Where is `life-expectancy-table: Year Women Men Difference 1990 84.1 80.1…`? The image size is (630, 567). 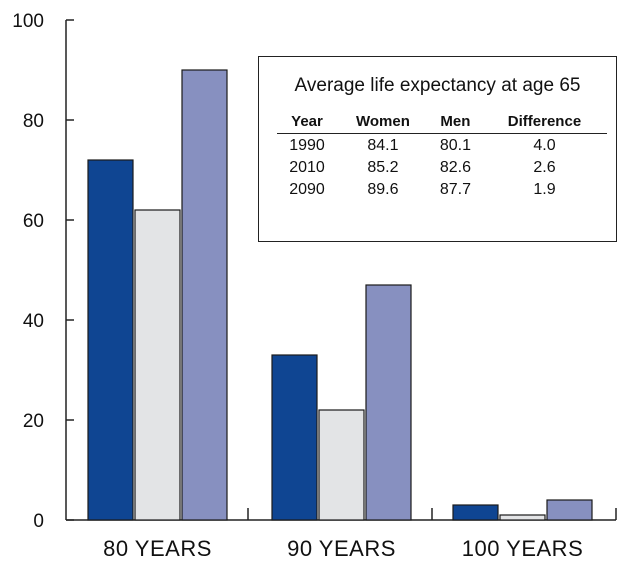
life-expectancy-table: Year Women Men Difference 1990 84.1 80.1… is located at coordinates (442, 155).